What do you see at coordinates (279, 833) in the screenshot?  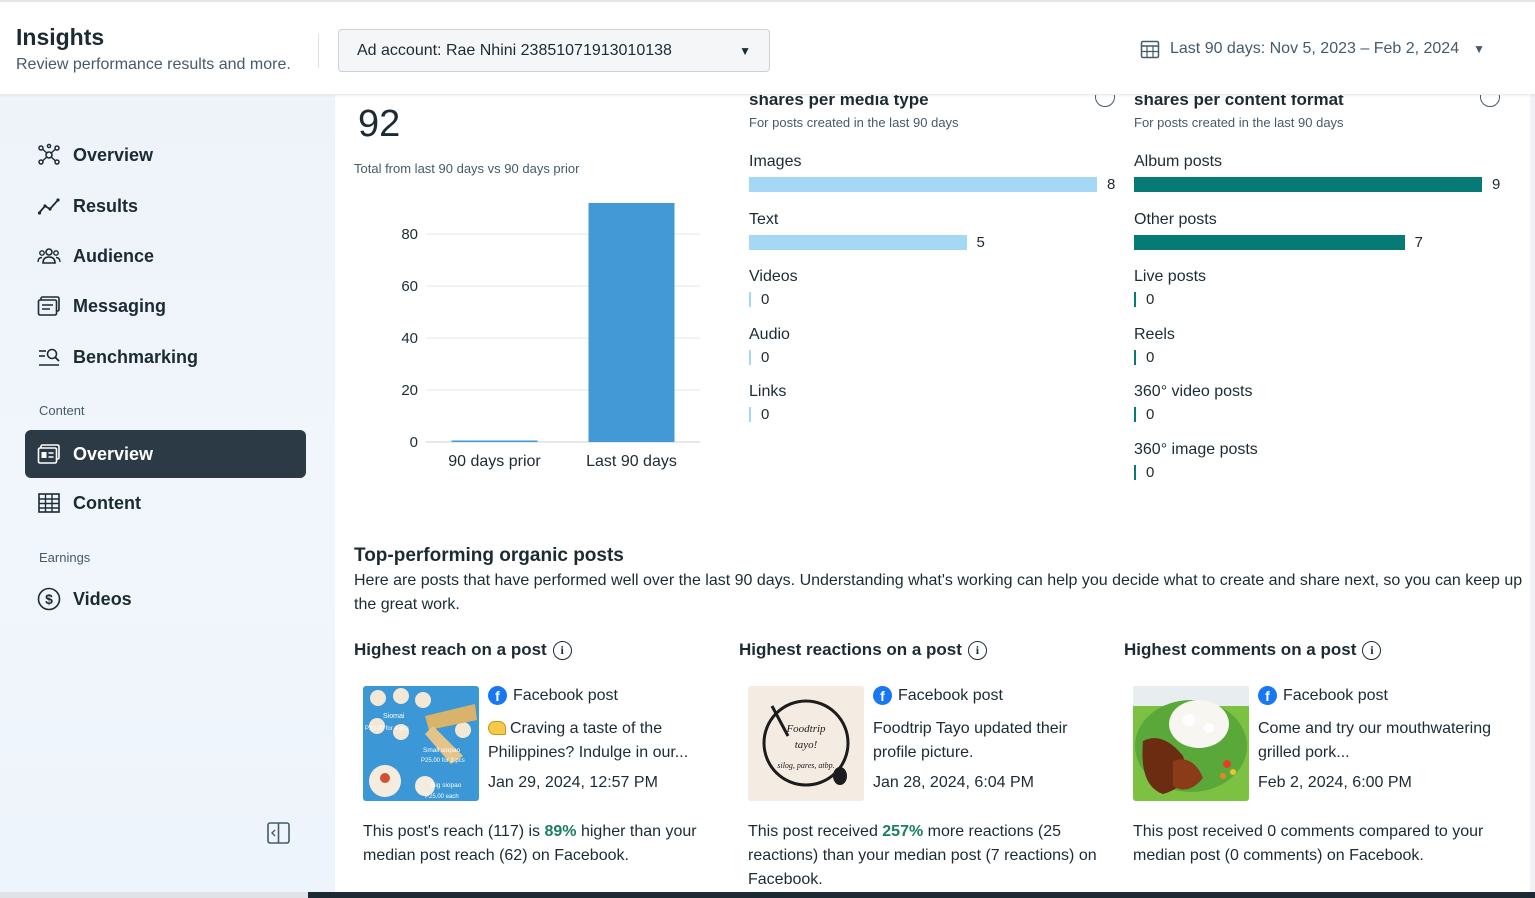 I see `collapse-sidebar-icon` at bounding box center [279, 833].